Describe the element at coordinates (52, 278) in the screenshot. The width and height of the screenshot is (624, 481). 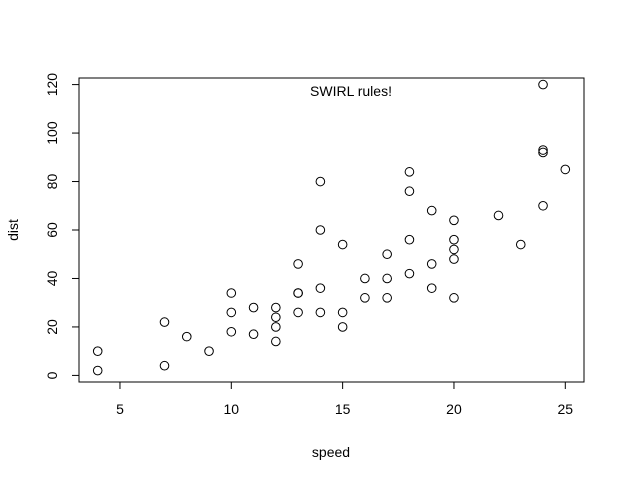
I see `y-tick-label: 40` at that location.